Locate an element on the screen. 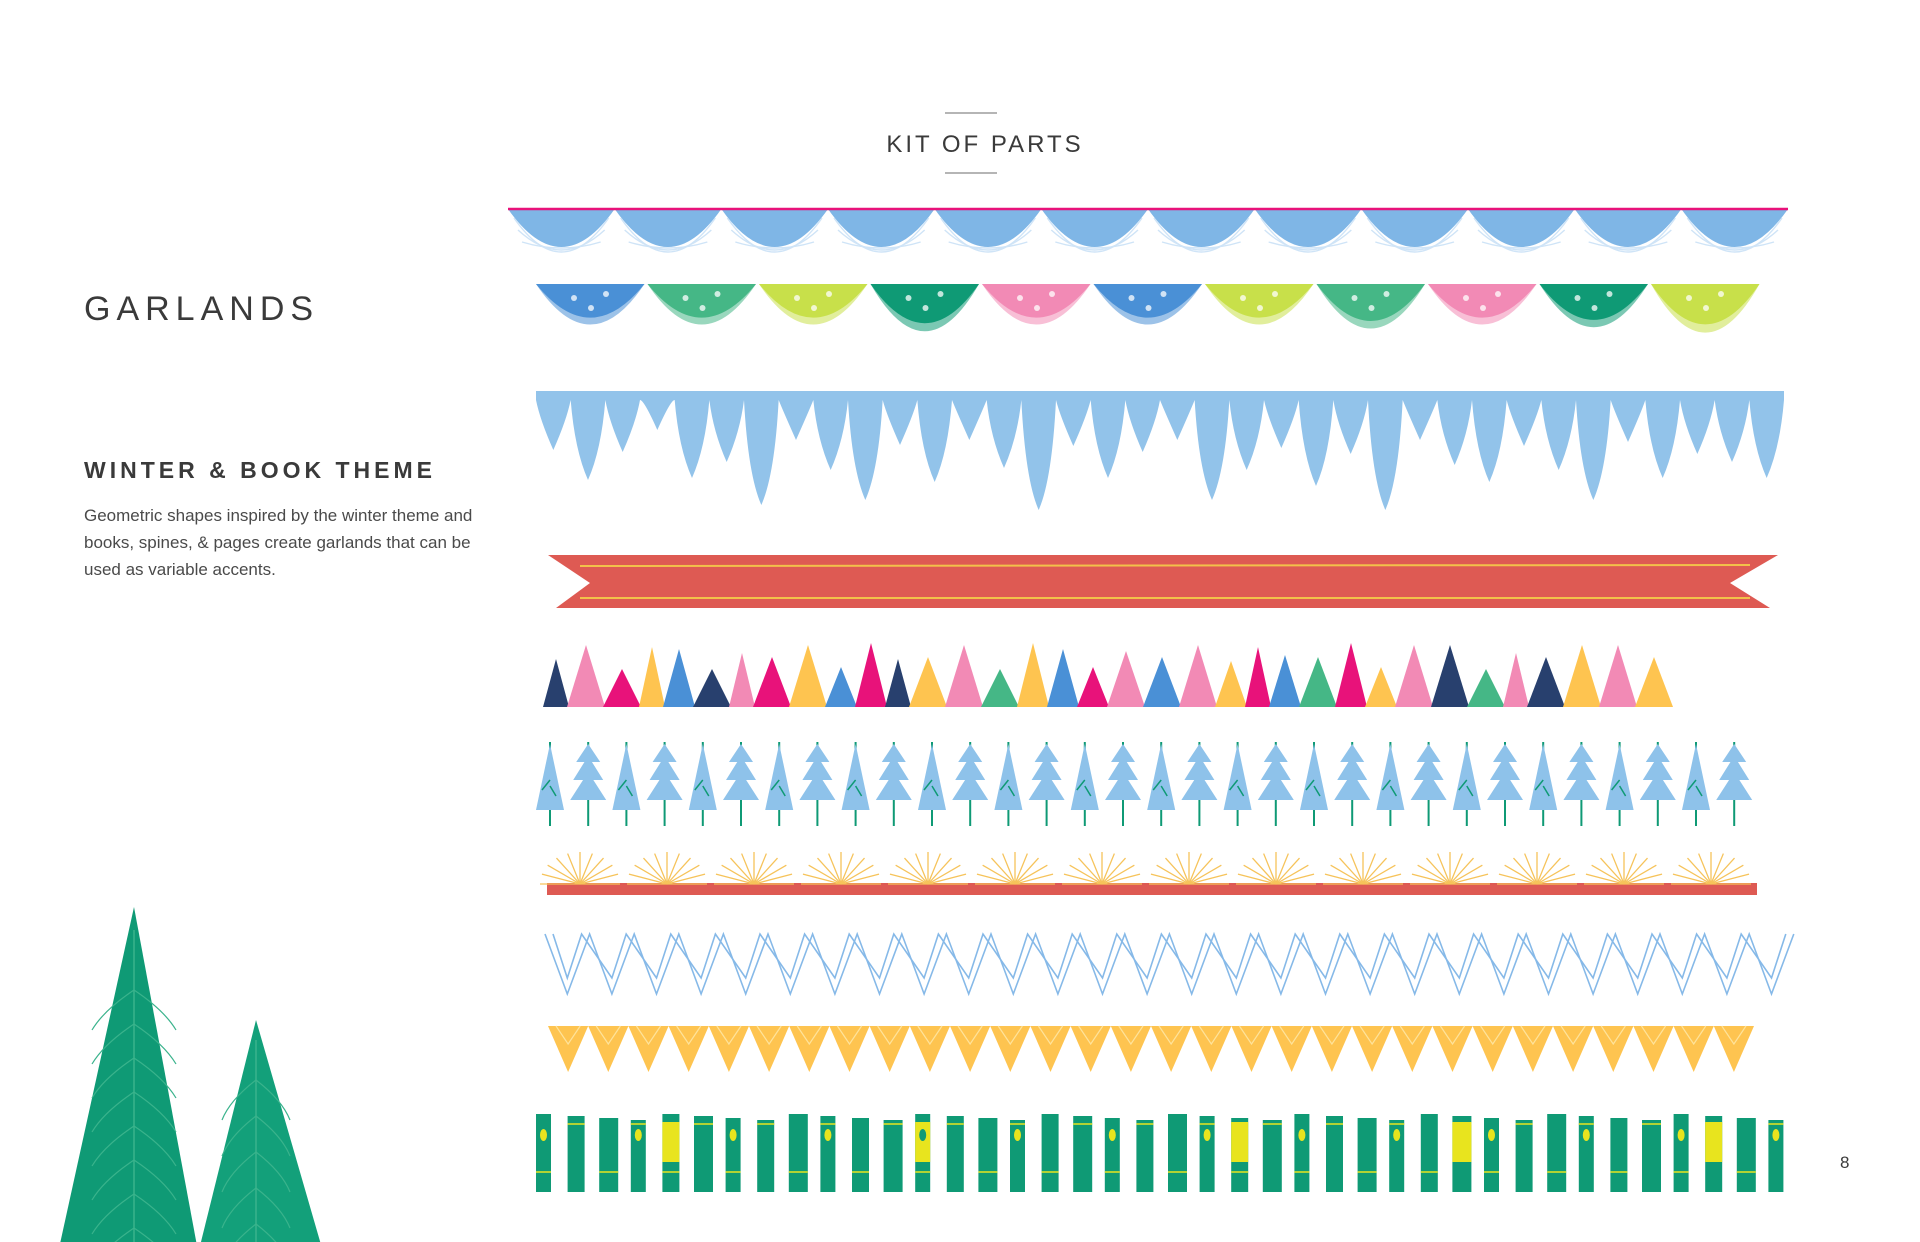 The height and width of the screenshot is (1242, 1920). bunting-flag is located at coordinates (1370, 302).